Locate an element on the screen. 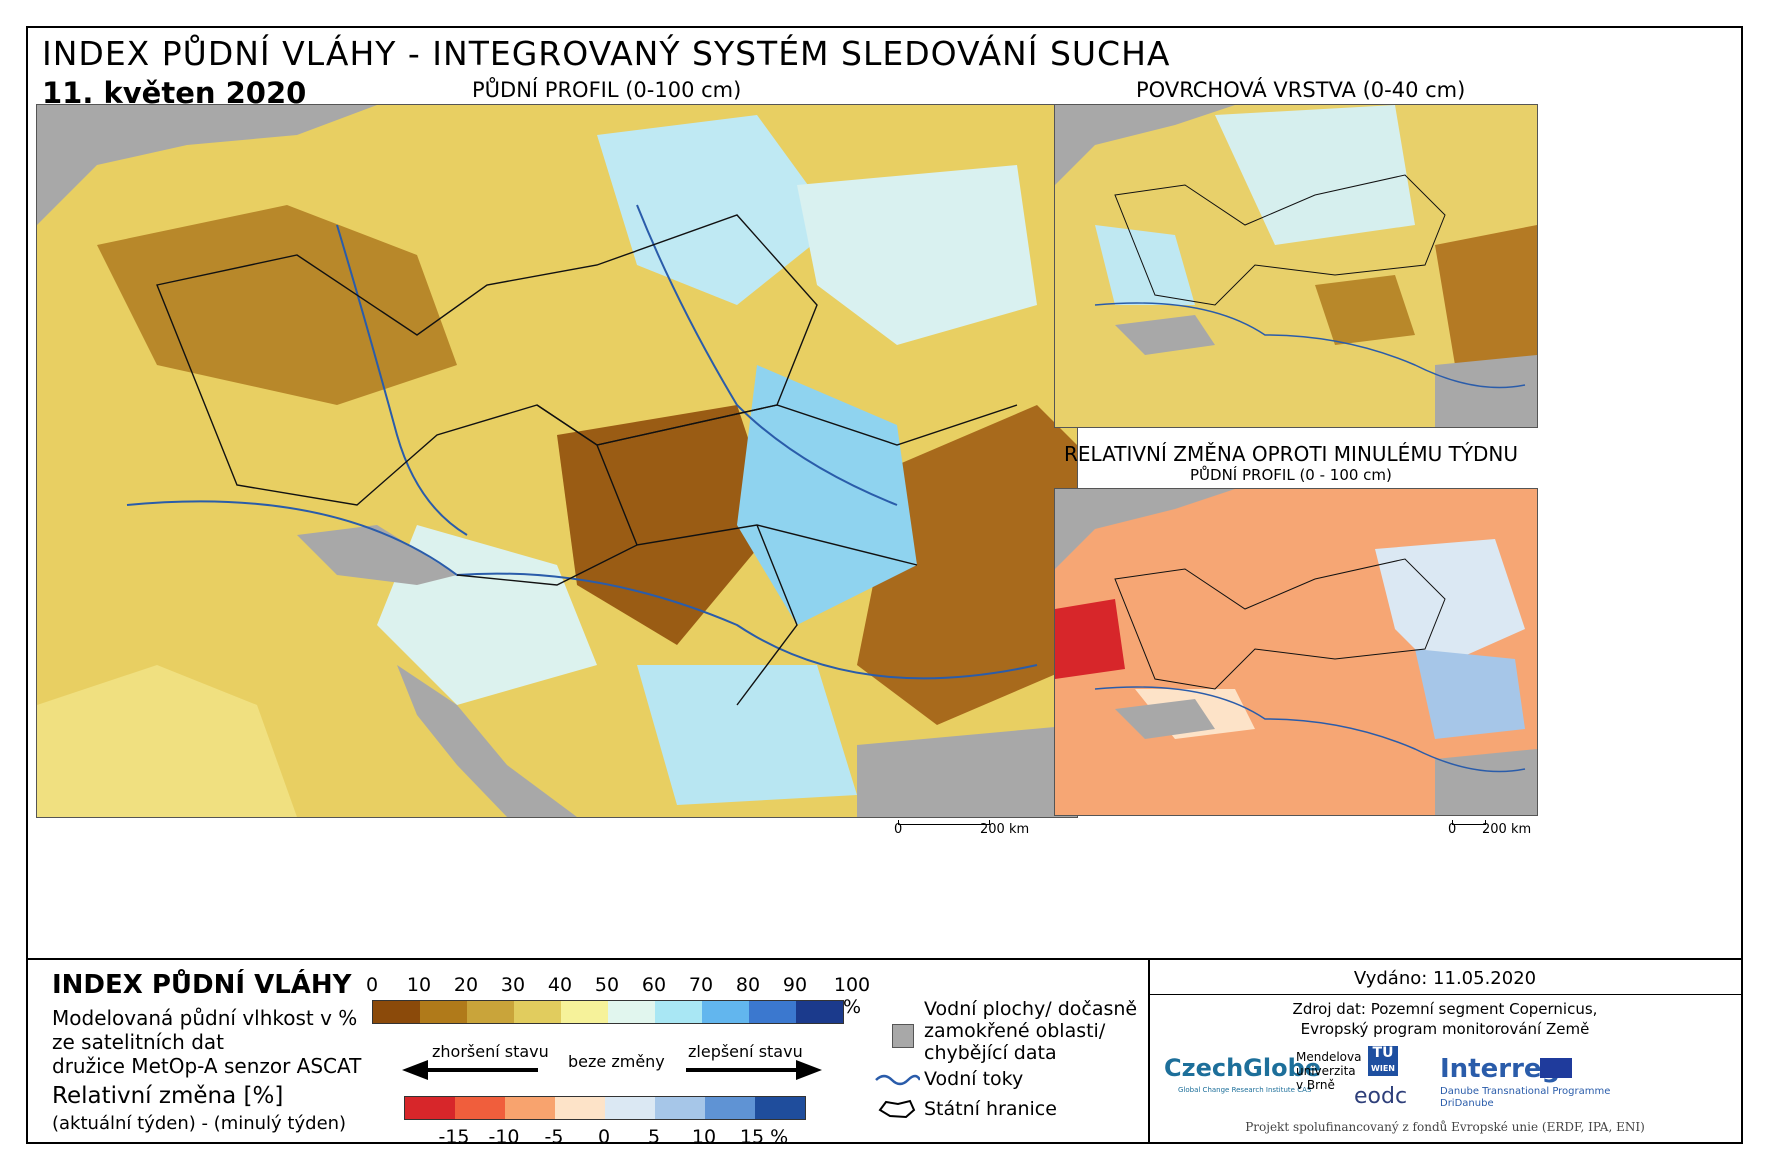 Image resolution: width=1772 pixels, height=1156 pixels. change-colorbar is located at coordinates (605, 1108).